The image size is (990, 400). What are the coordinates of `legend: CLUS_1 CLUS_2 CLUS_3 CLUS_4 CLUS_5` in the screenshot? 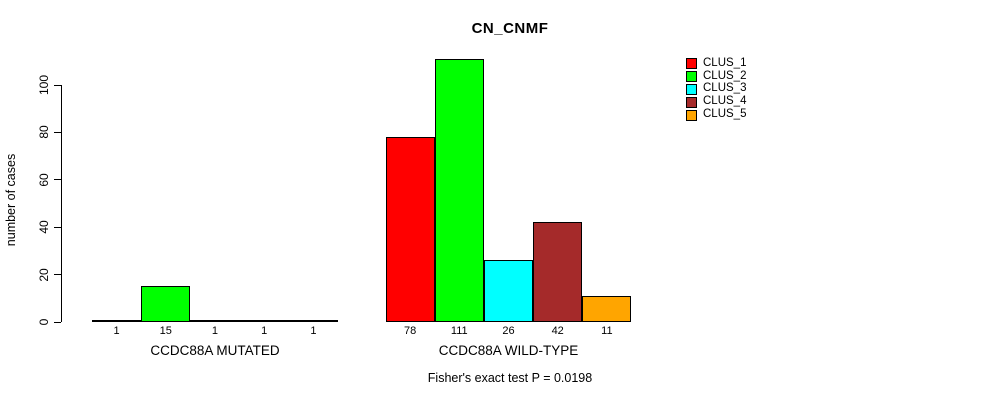 It's located at (716, 89).